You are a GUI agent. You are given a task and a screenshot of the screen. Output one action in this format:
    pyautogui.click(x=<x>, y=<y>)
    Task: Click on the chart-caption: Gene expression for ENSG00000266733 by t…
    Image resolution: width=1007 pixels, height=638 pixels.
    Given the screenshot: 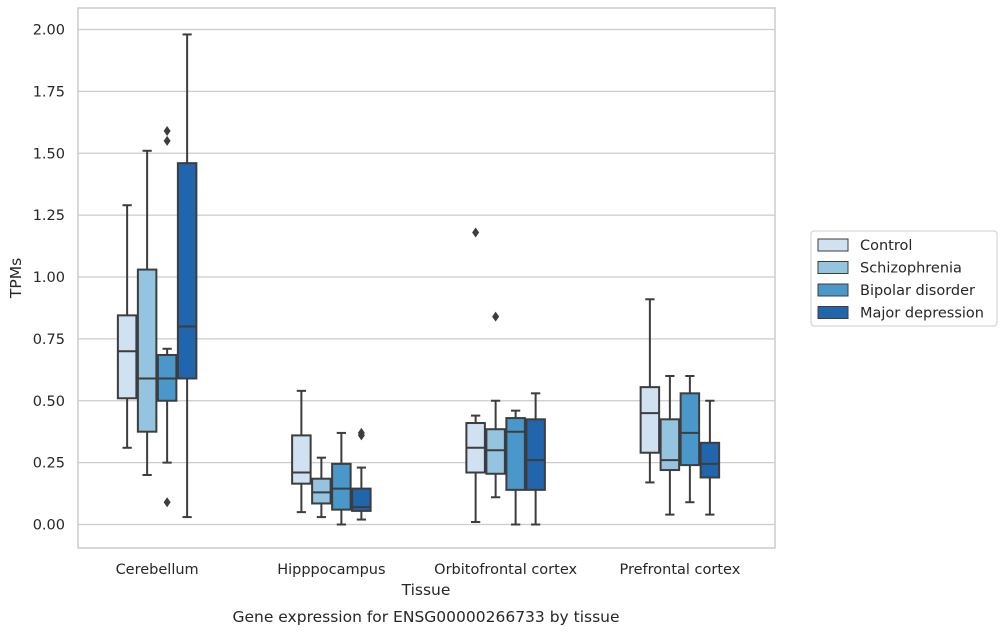 What is the action you would take?
    pyautogui.click(x=425, y=617)
    